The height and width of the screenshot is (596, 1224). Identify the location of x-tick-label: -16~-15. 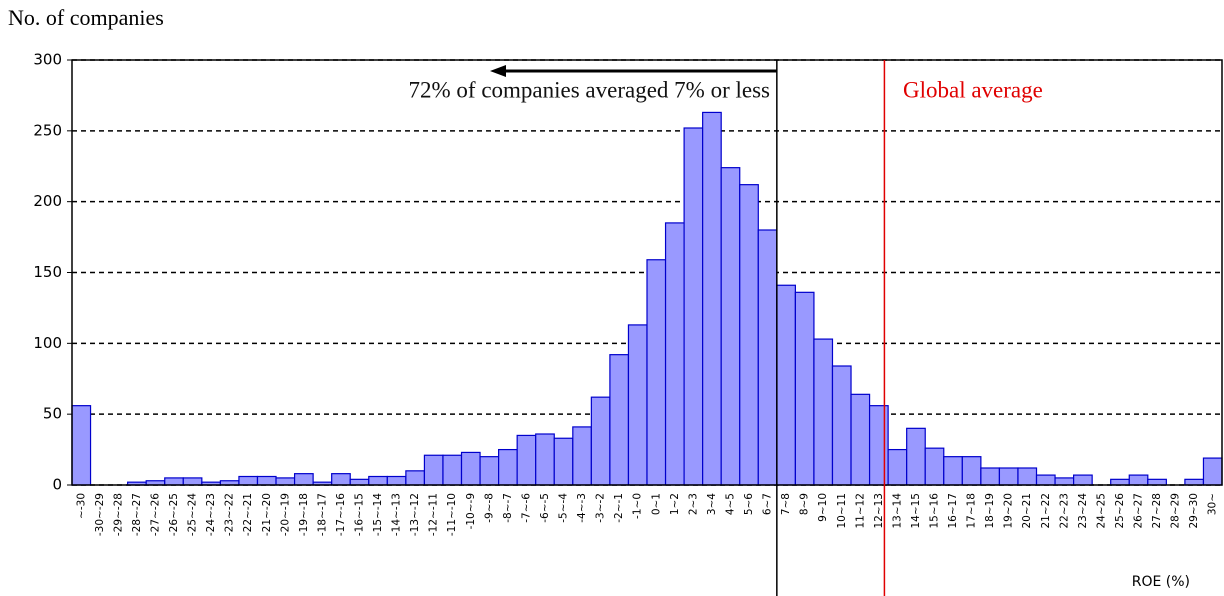
(360, 514).